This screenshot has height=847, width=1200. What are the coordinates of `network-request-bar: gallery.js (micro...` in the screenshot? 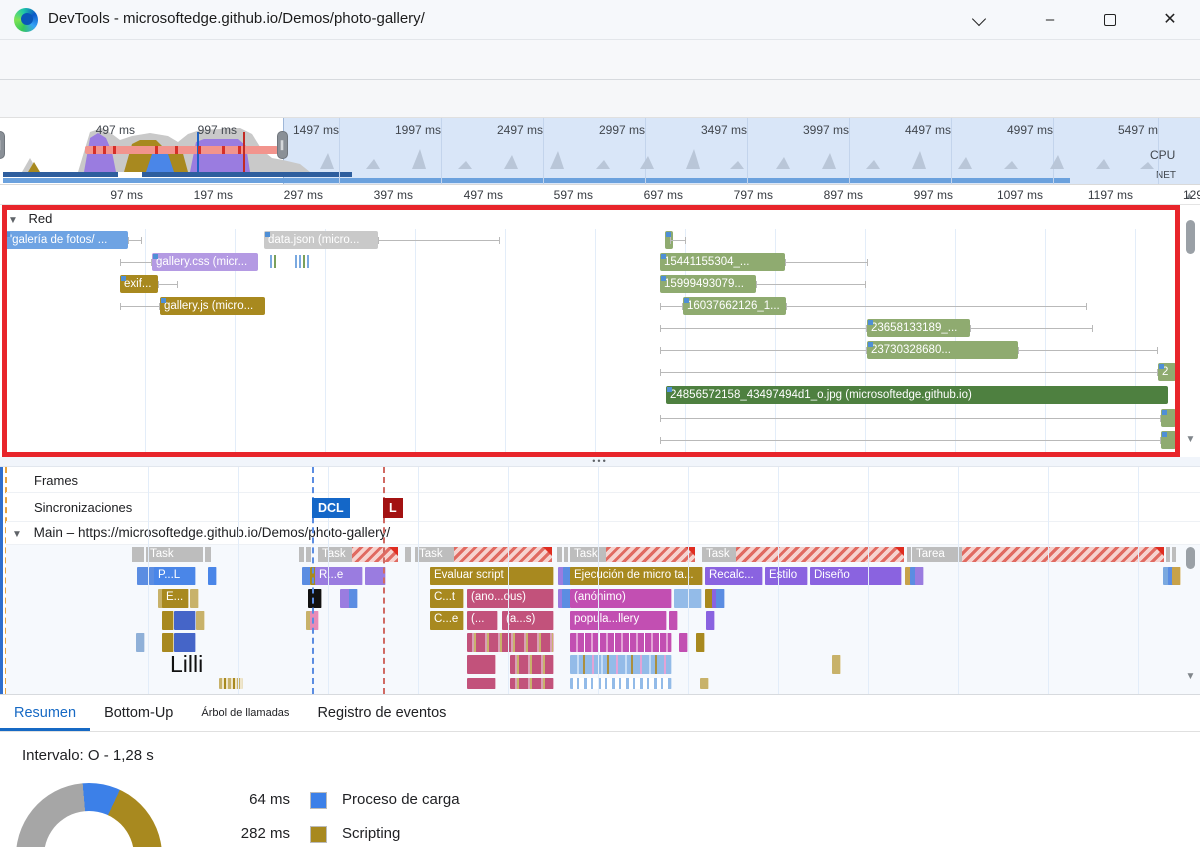 It's located at (212, 306).